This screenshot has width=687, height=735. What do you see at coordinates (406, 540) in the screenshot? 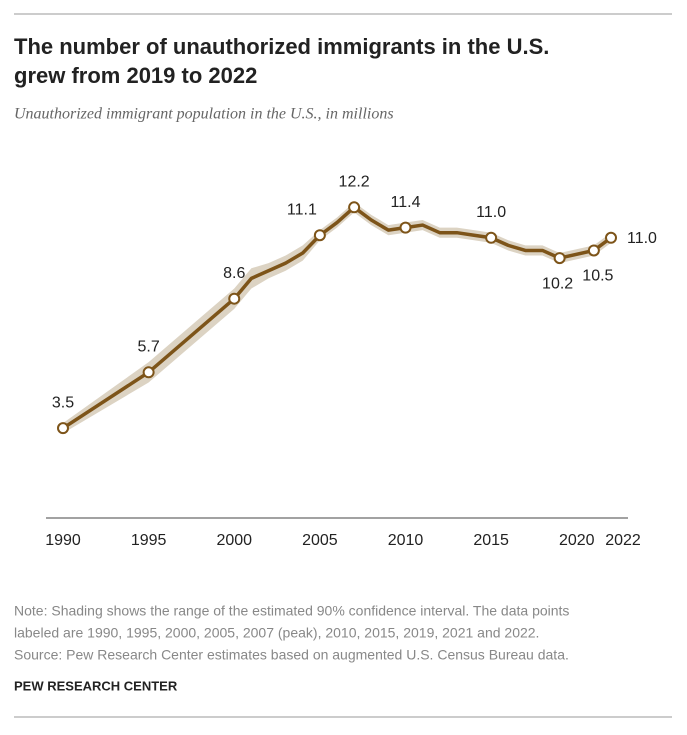
I see `x-tick-label: 2010` at bounding box center [406, 540].